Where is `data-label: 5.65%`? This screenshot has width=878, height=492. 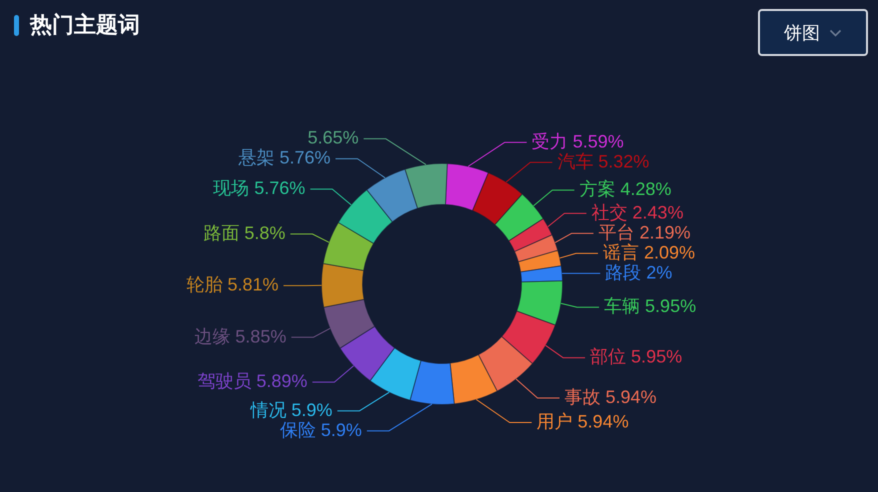 data-label: 5.65% is located at coordinates (333, 138).